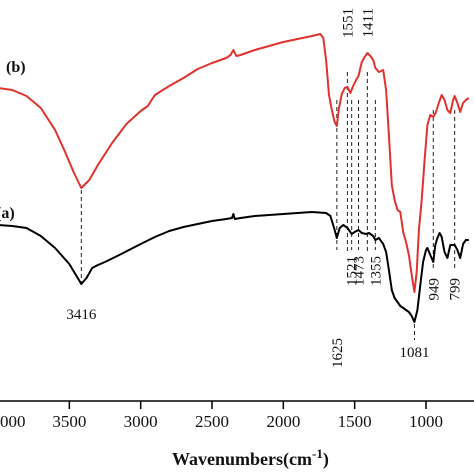 The height and width of the screenshot is (474, 474). Describe the element at coordinates (414, 353) in the screenshot. I see `peak-label-1081: 1081` at that location.